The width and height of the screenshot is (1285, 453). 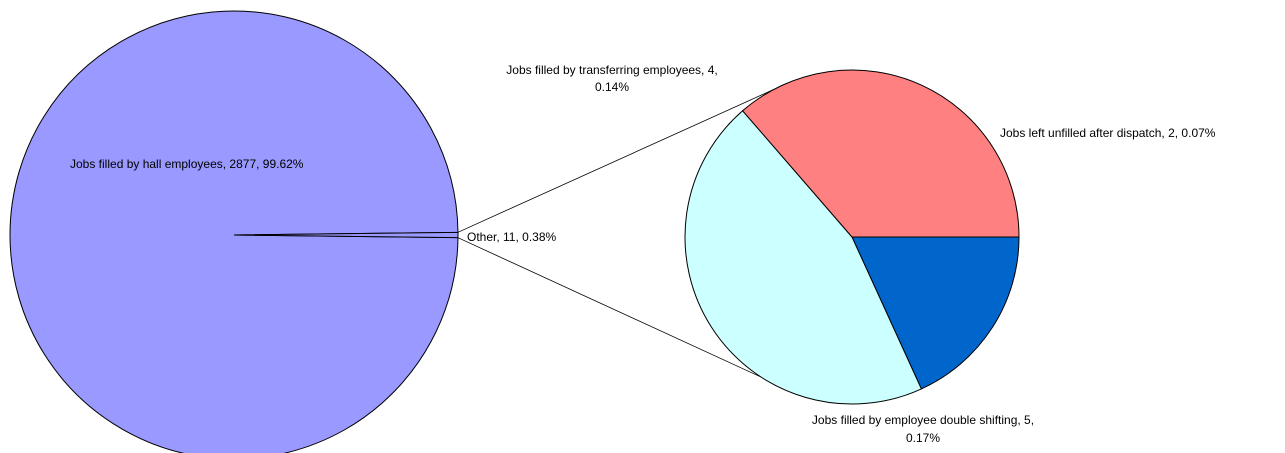 I want to click on slice-transferring, so click(x=880, y=153).